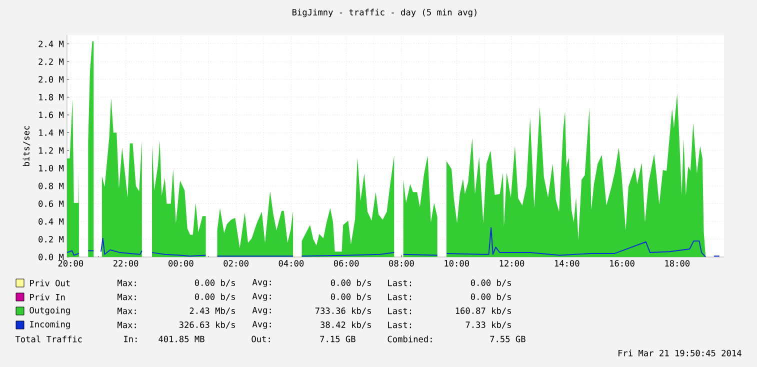 This screenshot has width=757, height=367. Describe the element at coordinates (126, 263) in the screenshot. I see `x-tick-label: 22:00` at that location.